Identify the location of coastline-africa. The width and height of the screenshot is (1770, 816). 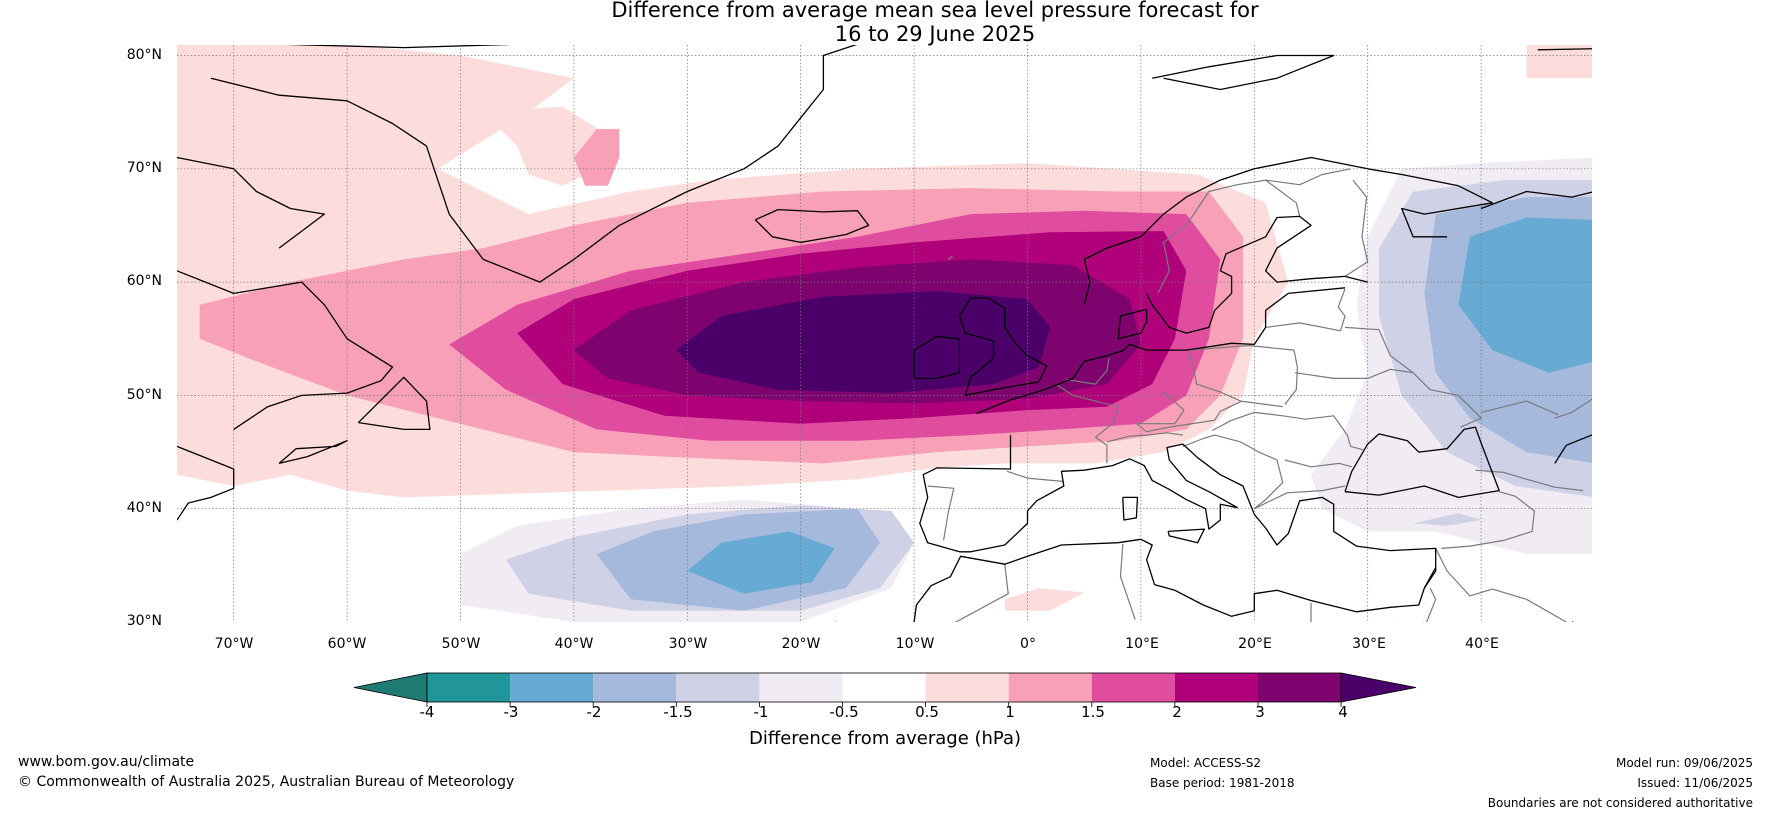
(1135, 580).